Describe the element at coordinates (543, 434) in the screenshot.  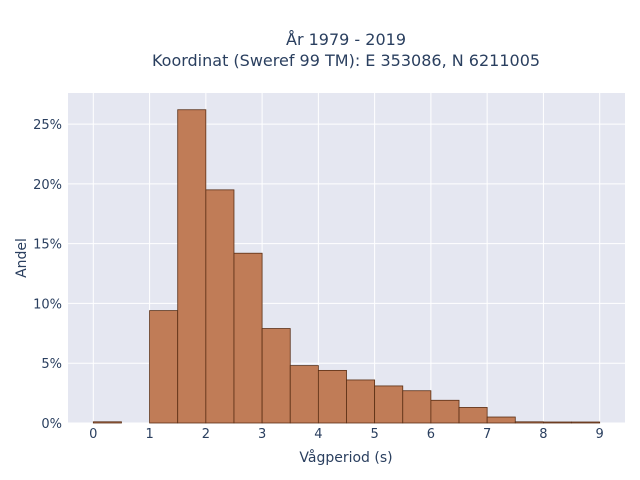
I see `x-tick-label: 8` at that location.